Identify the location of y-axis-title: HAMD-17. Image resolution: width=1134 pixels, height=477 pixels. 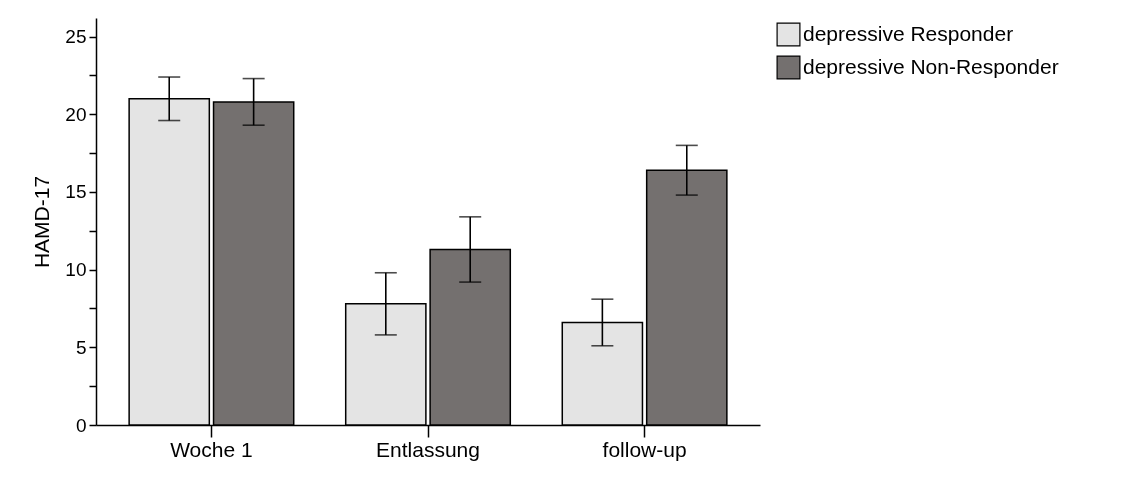
(42, 222).